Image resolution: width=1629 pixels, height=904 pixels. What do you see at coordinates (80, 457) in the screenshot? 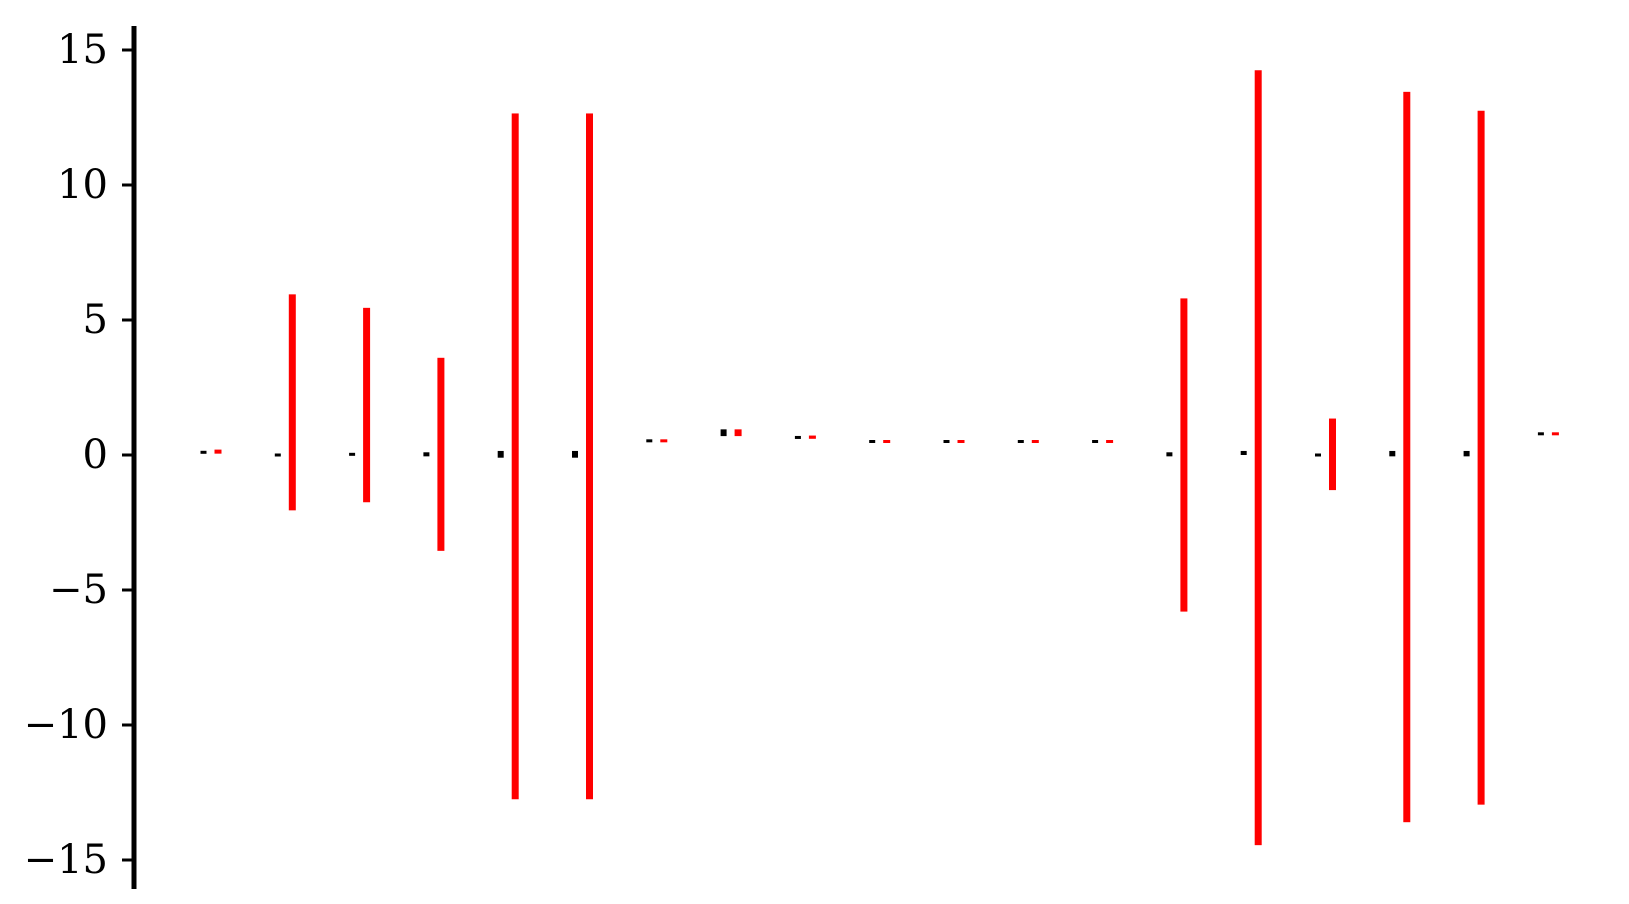
I see `y-axis: 15 10 5 0 −5 −10 −15` at bounding box center [80, 457].